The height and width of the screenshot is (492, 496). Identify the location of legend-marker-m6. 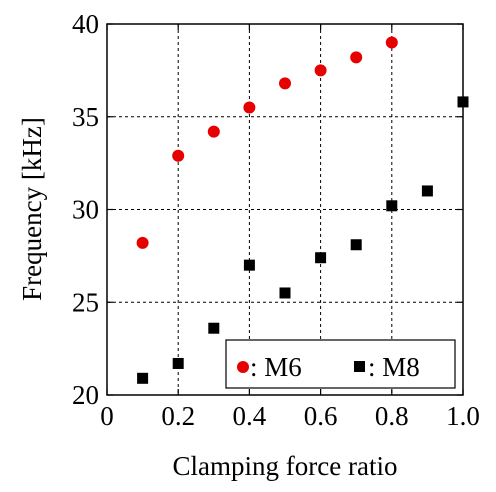
(243, 367).